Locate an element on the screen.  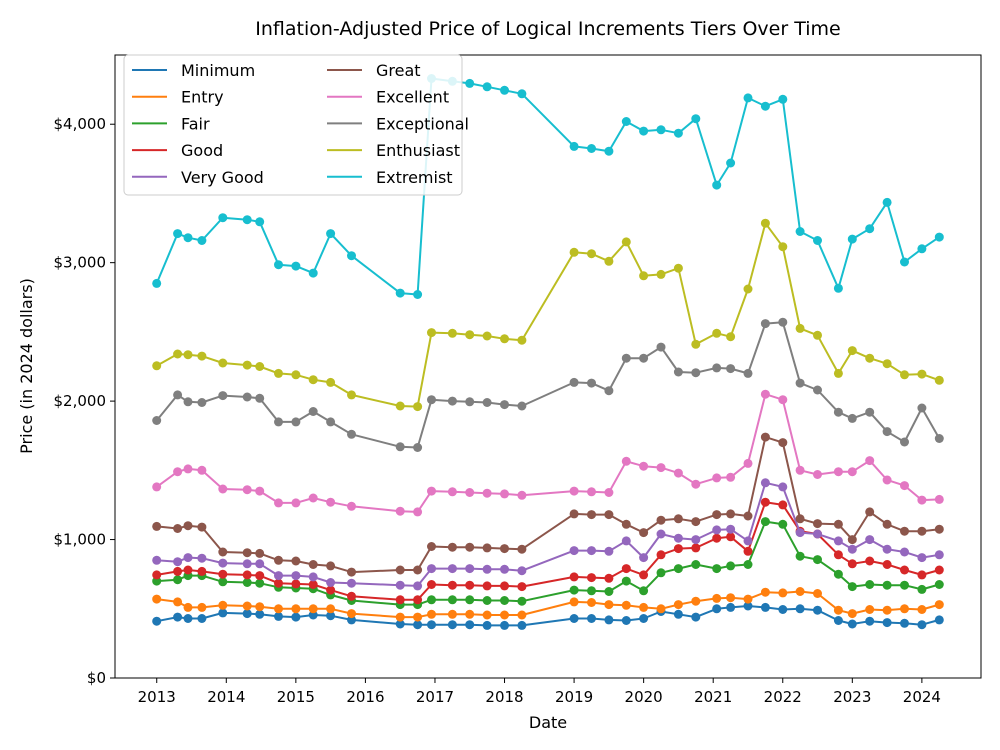
x-tick-label: 2017 is located at coordinates (435, 697).